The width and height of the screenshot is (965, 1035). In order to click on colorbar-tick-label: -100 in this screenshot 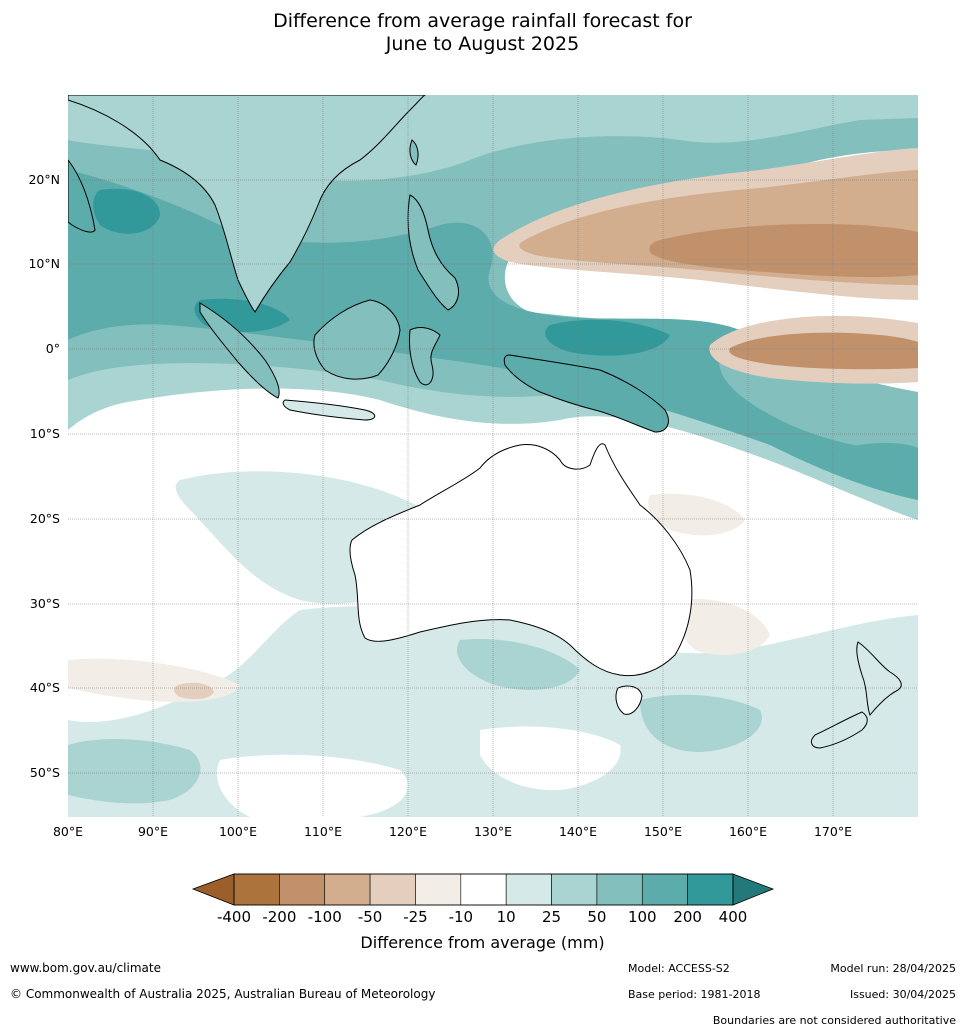, I will do `click(325, 917)`.